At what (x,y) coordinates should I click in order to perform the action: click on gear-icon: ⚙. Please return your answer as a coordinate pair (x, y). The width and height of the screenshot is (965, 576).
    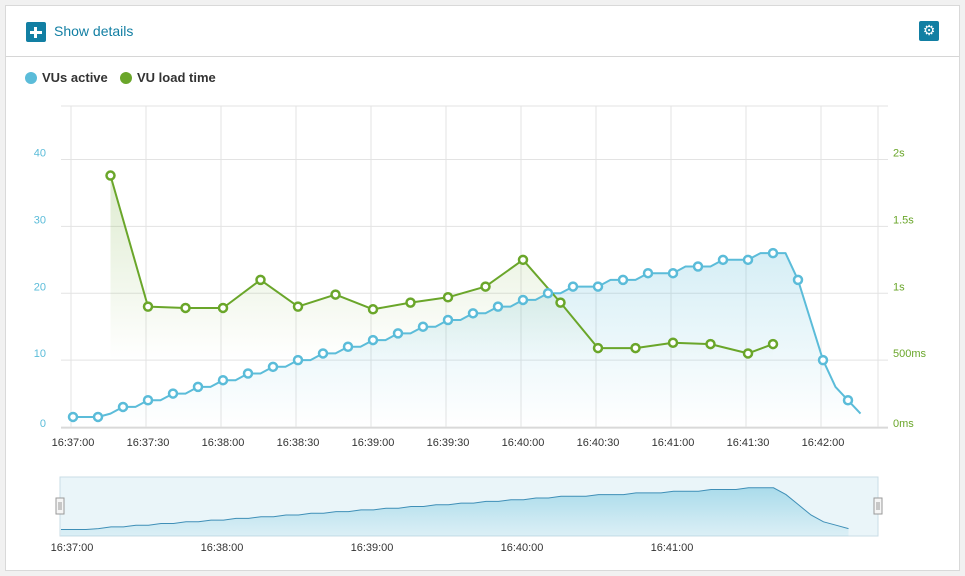
    Looking at the image, I should click on (929, 31).